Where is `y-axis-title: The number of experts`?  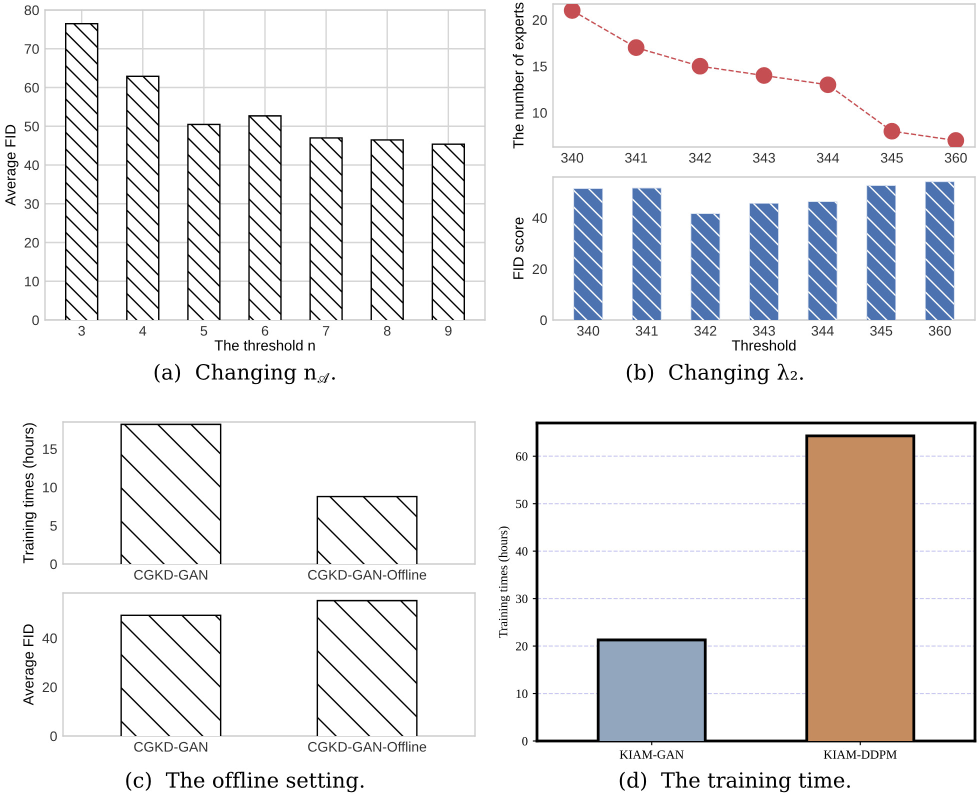
y-axis-title: The number of experts is located at coordinates (519, 75).